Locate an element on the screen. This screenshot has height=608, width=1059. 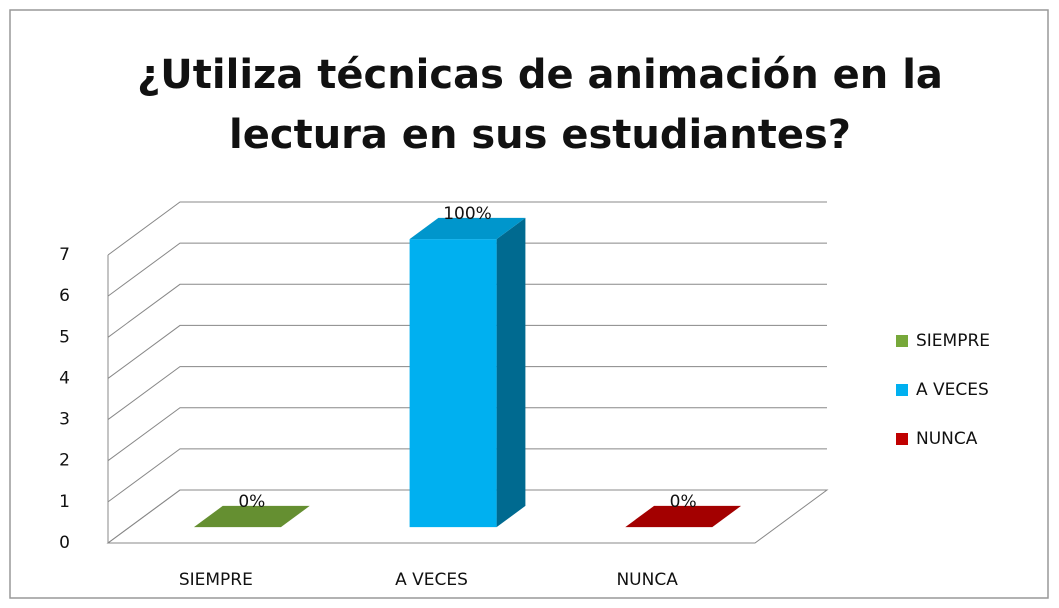
bar-front is located at coordinates (453, 383).